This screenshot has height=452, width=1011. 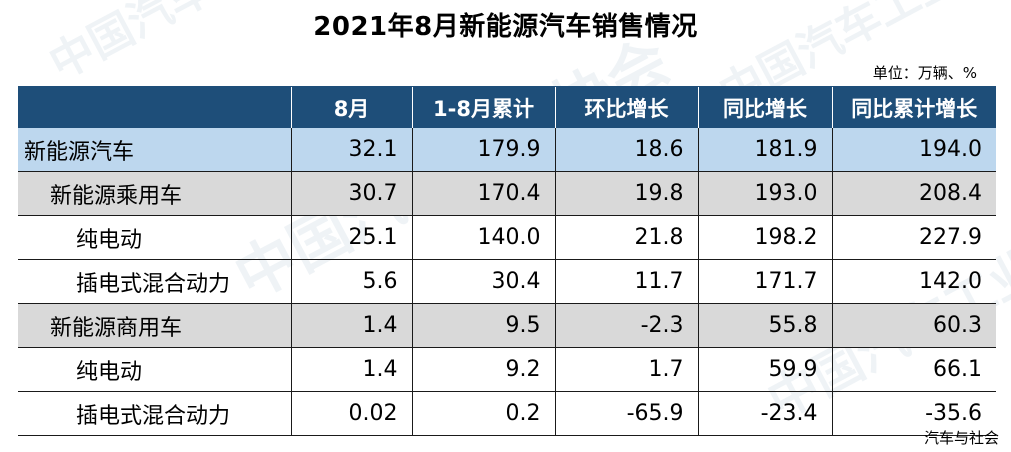 What do you see at coordinates (913, 193) in the screenshot?
I see `table-cell: 208.4` at bounding box center [913, 193].